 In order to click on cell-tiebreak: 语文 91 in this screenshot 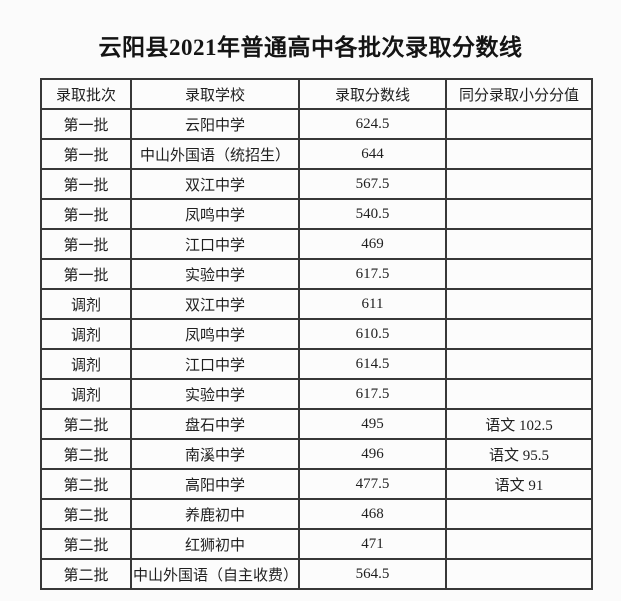, I will do `click(519, 484)`.